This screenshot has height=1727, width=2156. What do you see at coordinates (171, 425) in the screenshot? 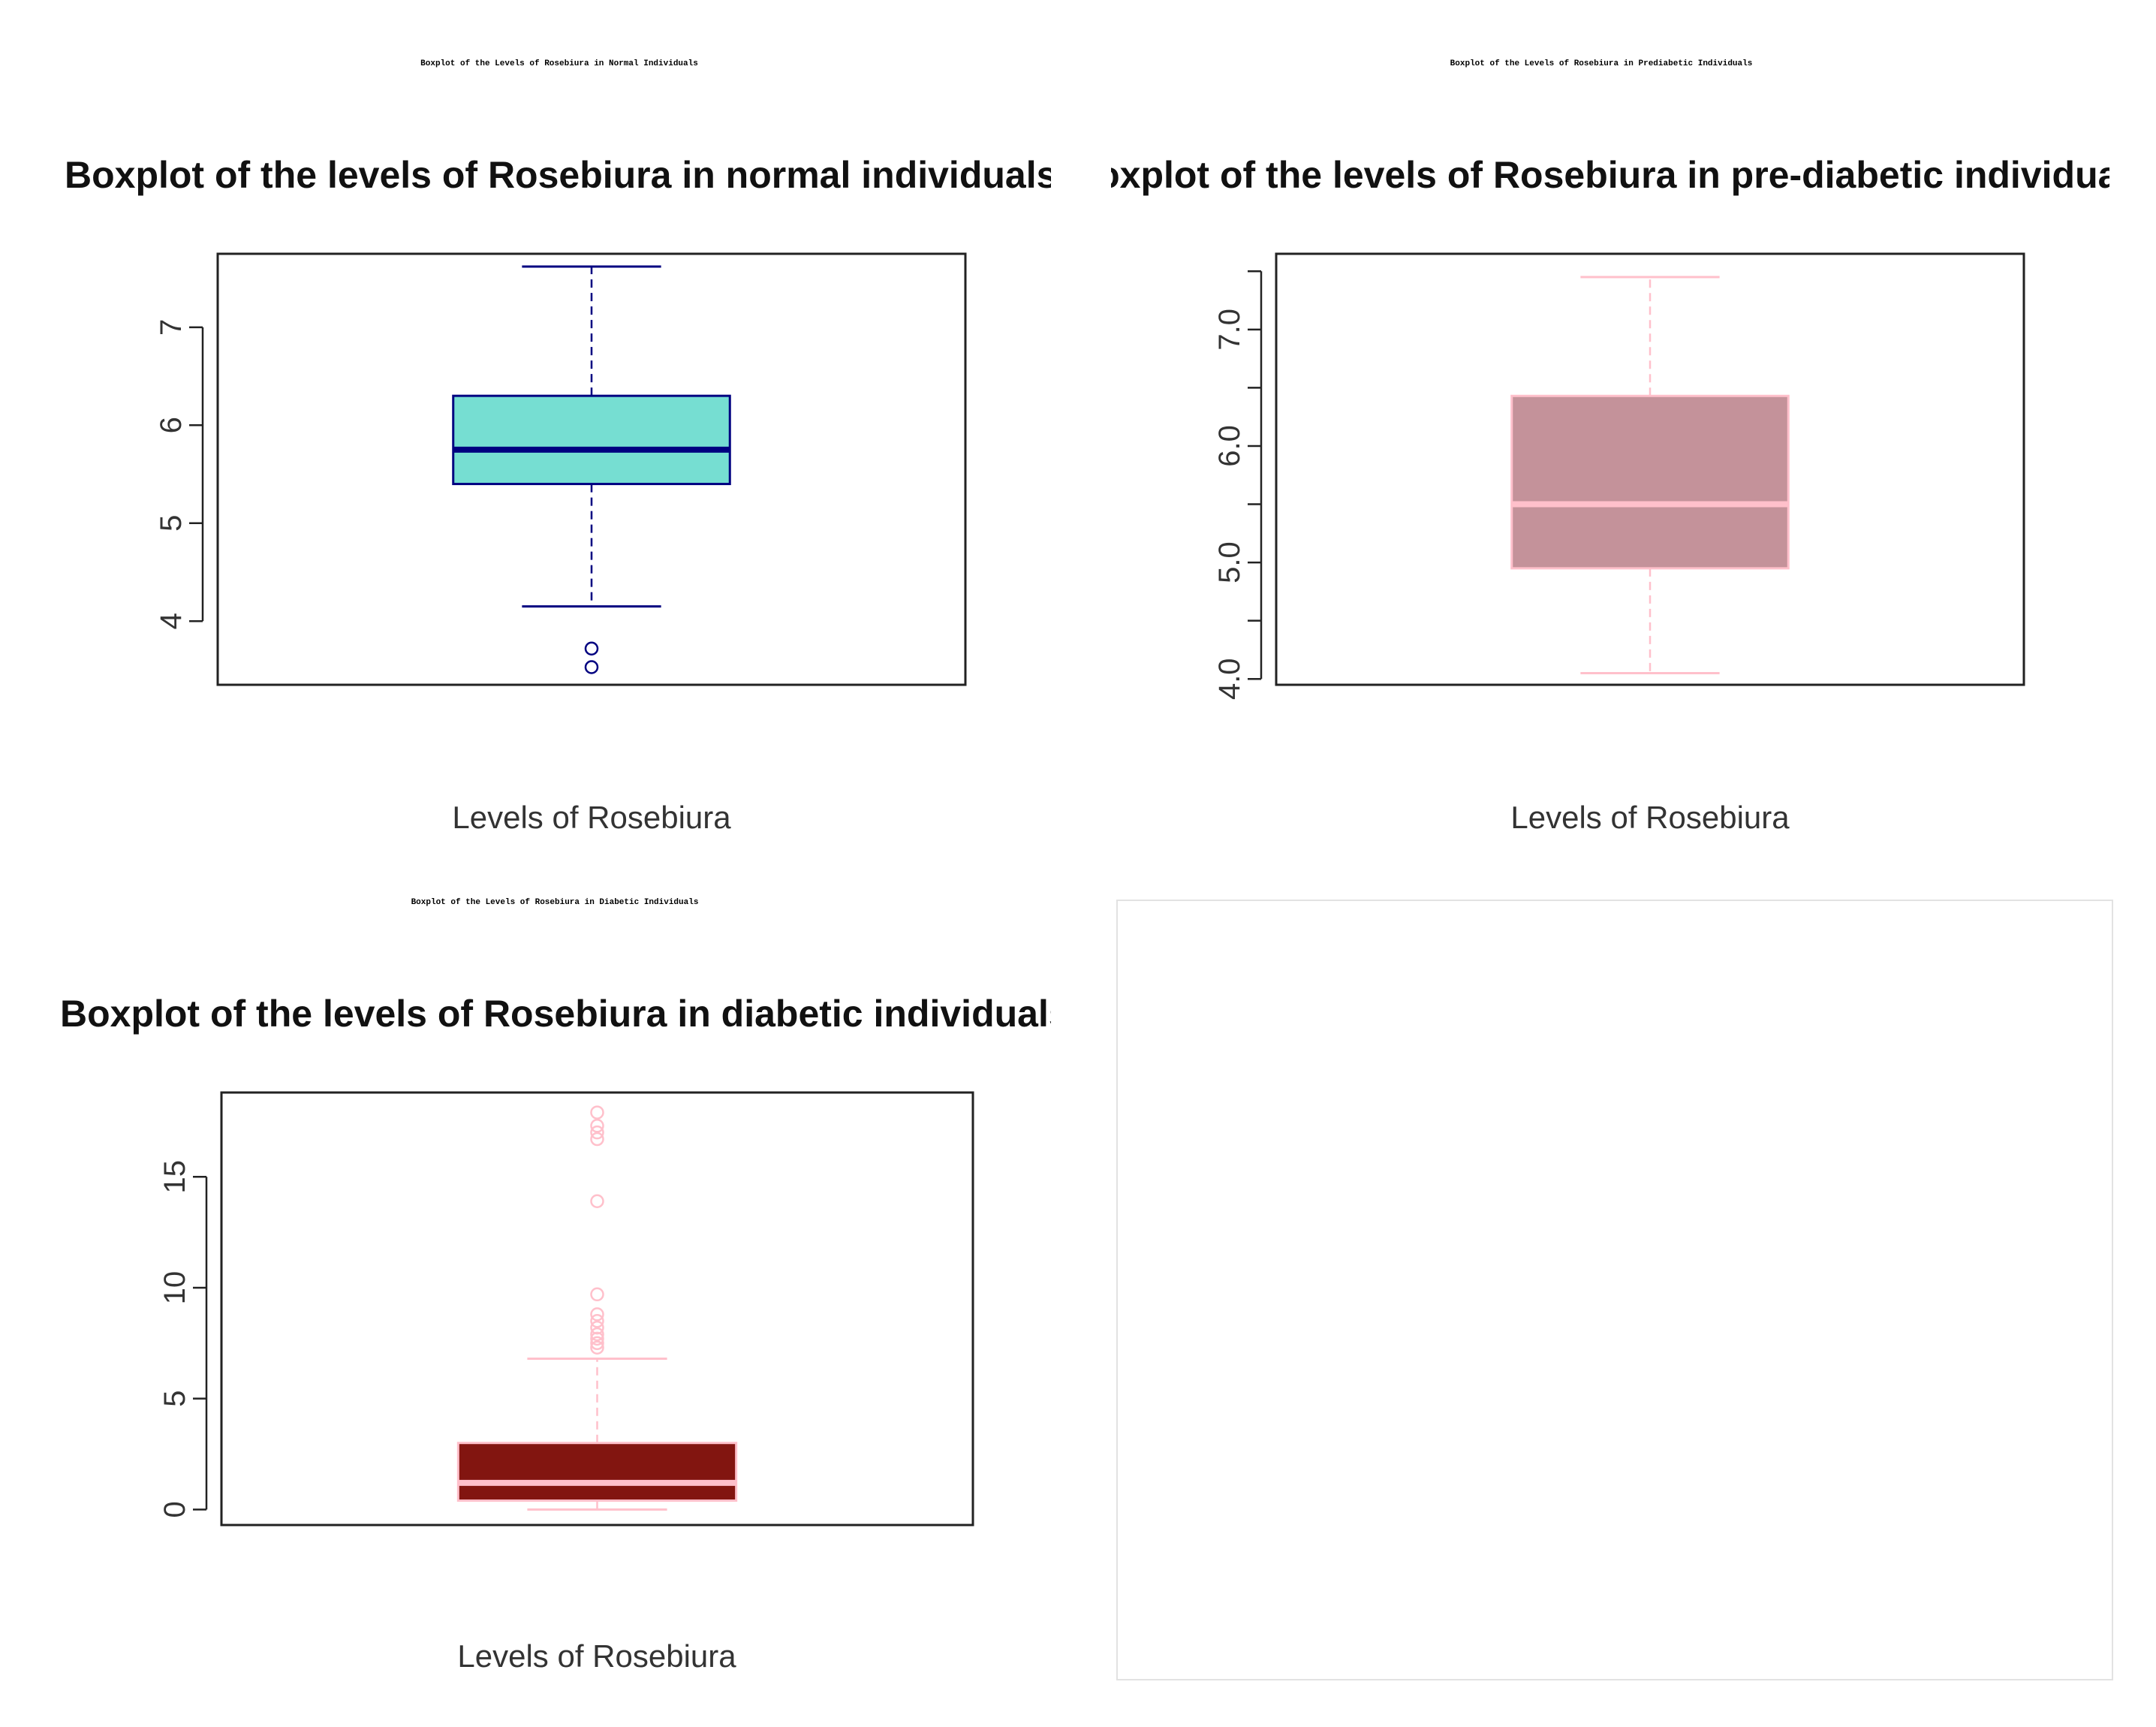
I see `y-tick-label: 6` at bounding box center [171, 425].